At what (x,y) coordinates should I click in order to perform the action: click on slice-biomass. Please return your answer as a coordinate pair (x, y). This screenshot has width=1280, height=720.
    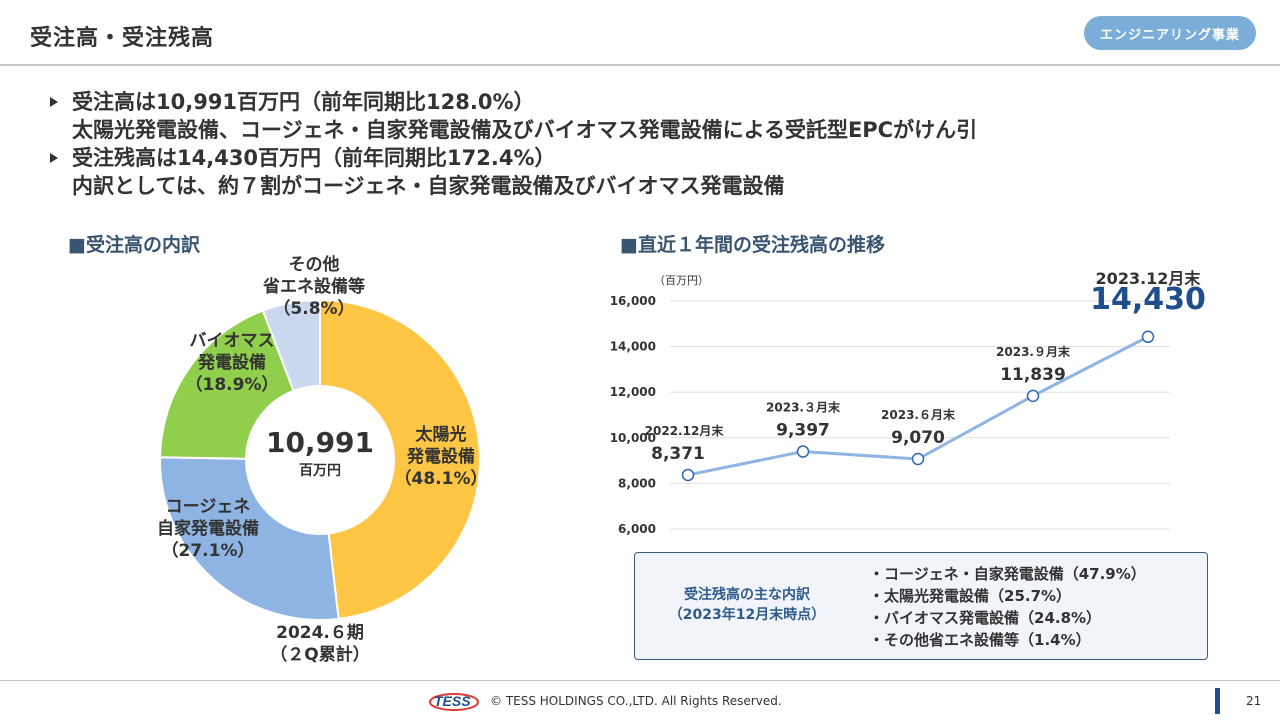
    Looking at the image, I should click on (227, 384).